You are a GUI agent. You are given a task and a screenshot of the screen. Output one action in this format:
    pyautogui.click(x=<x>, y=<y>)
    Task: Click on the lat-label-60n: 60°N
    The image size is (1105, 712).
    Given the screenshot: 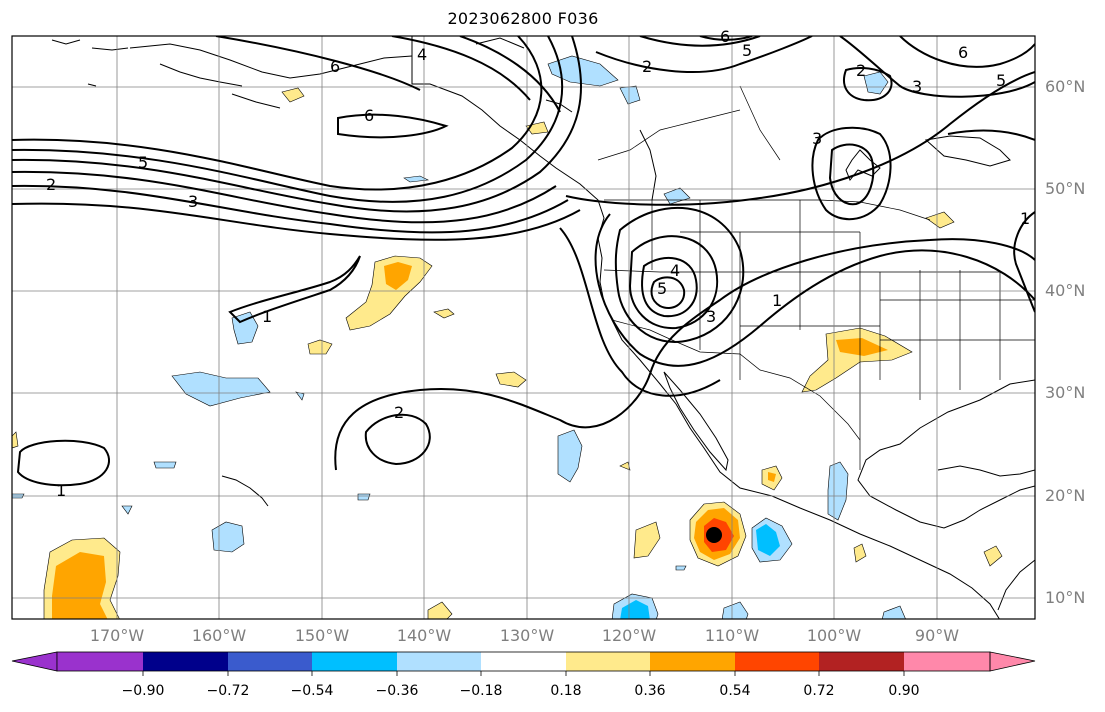 What is the action you would take?
    pyautogui.click(x=1065, y=86)
    